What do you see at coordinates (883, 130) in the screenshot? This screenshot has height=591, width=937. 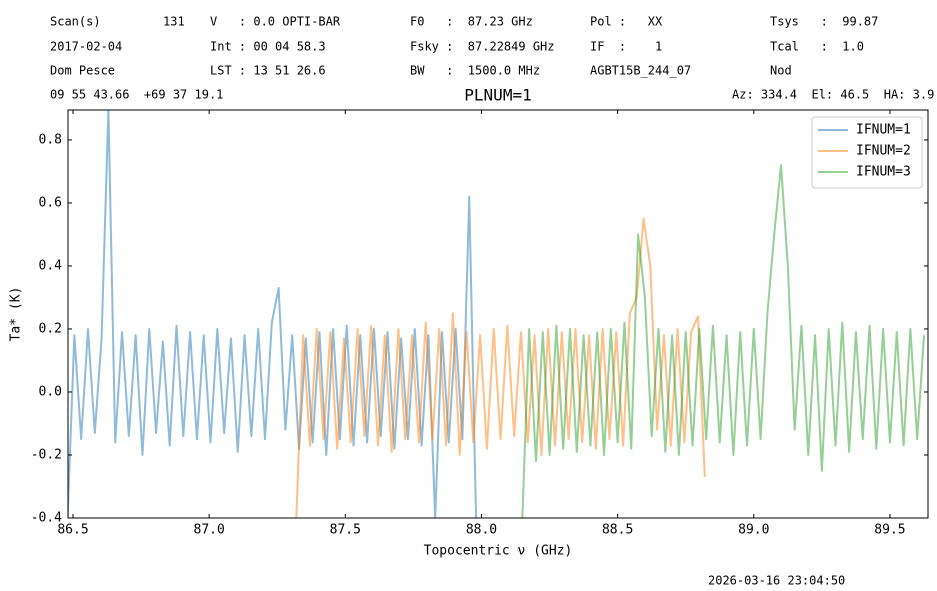 I see `legend-label: IFNUM=1` at bounding box center [883, 130].